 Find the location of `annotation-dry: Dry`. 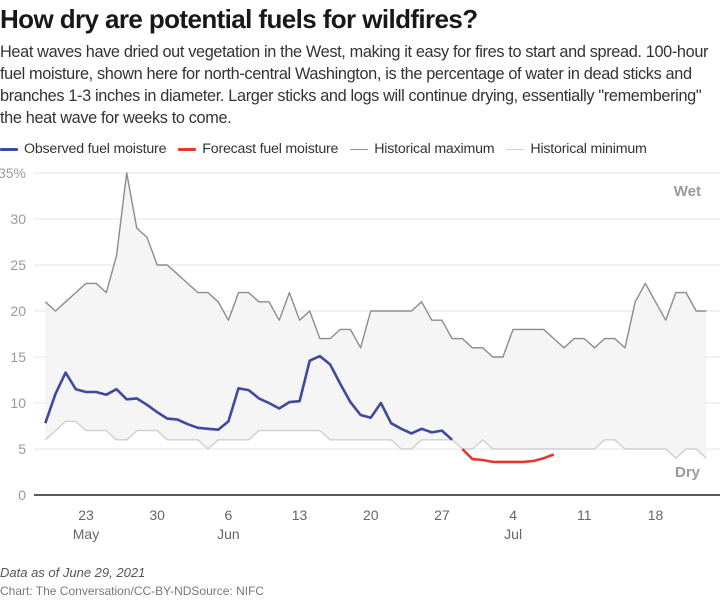

annotation-dry: Dry is located at coordinates (688, 472).